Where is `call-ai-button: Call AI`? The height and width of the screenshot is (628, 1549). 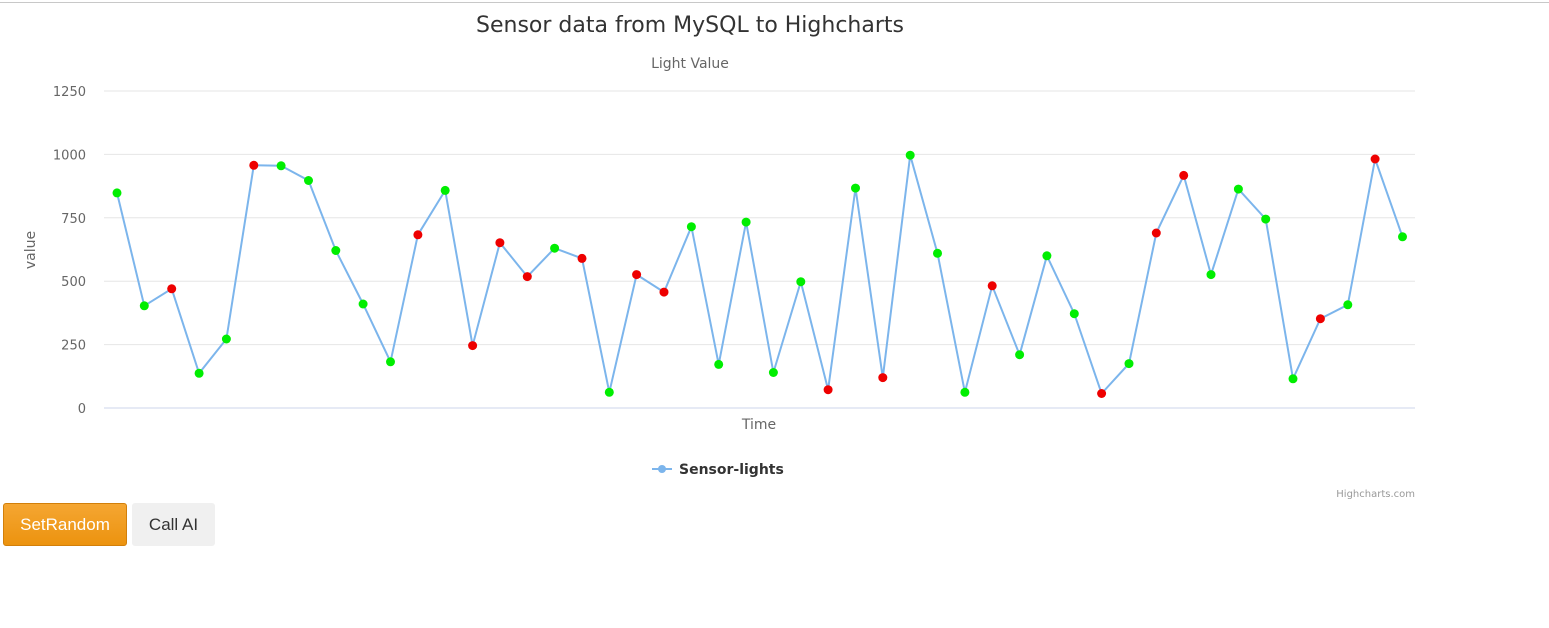 call-ai-button: Call AI is located at coordinates (173, 524).